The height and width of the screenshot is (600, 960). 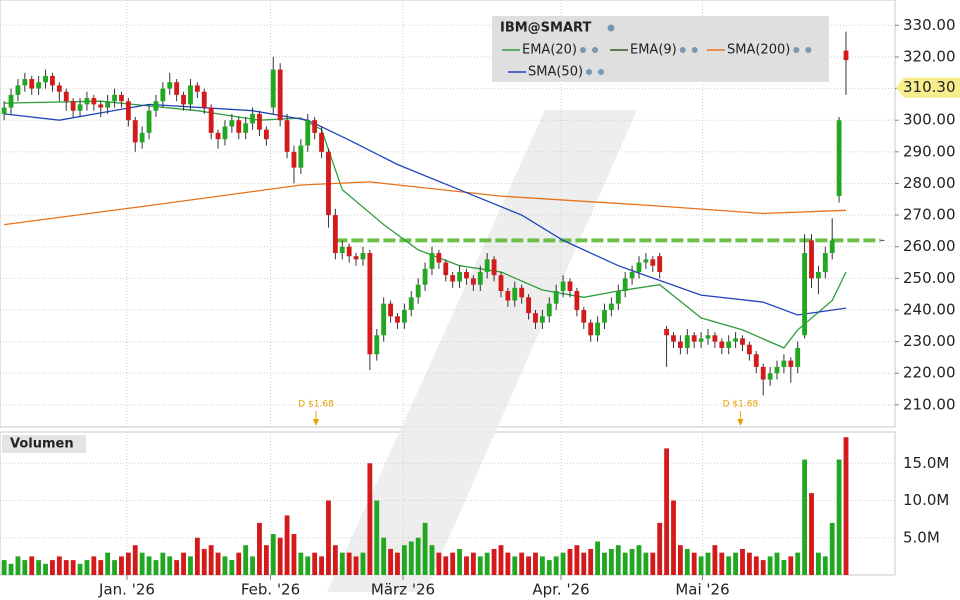 What do you see at coordinates (929, 151) in the screenshot?
I see `y-tick-label: 290.00` at bounding box center [929, 151].